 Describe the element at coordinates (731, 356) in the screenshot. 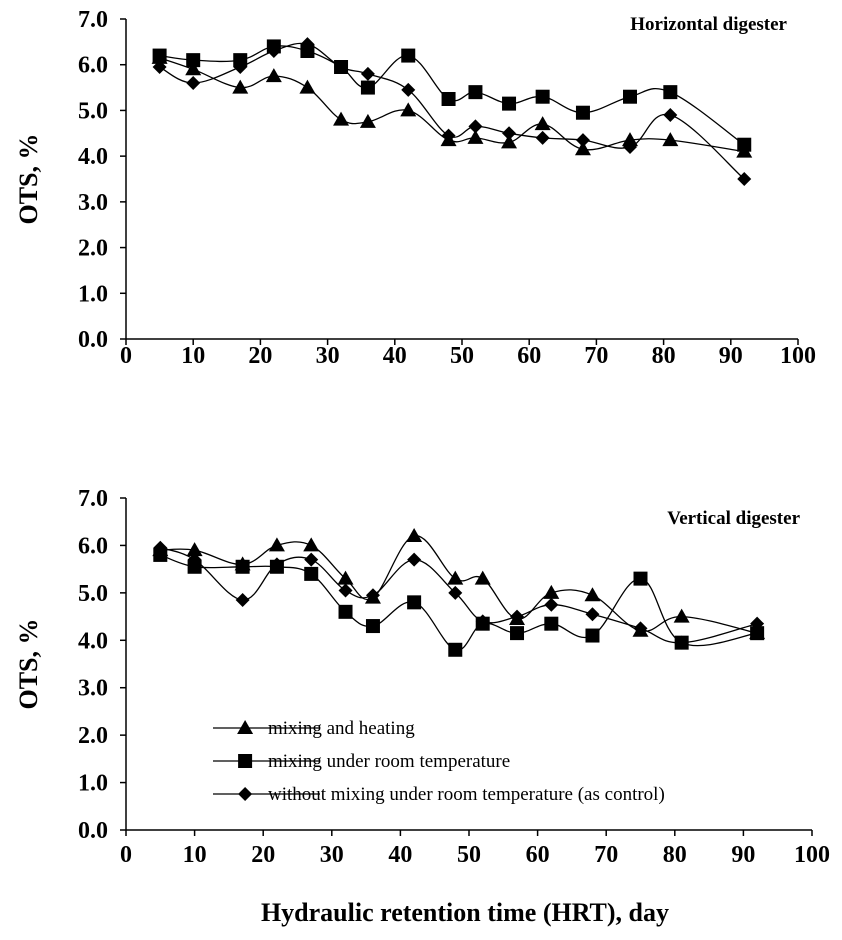

I see `x-tick-label: 90` at that location.